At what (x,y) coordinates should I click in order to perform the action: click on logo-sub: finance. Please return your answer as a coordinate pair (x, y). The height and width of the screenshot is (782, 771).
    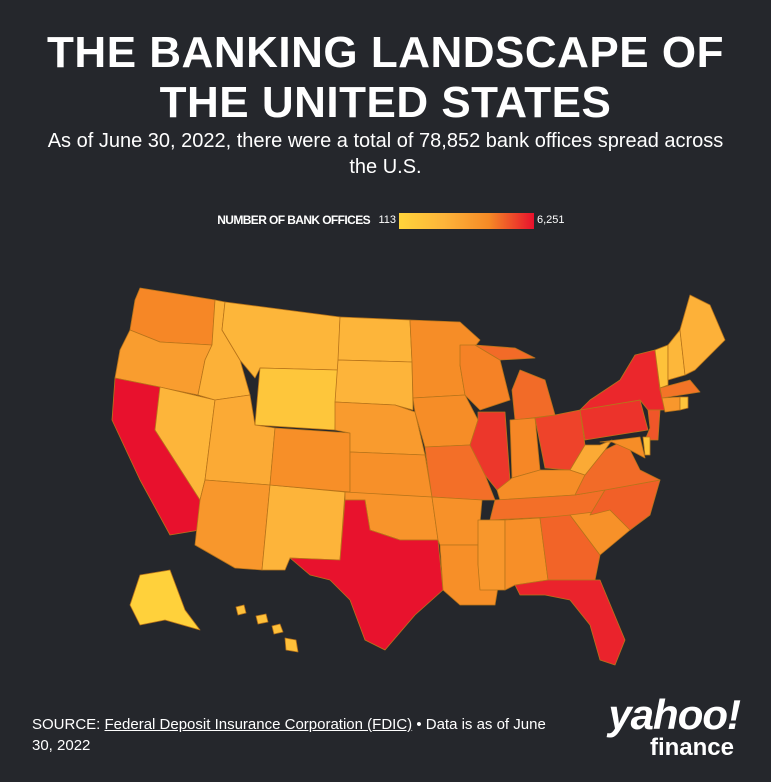
    Looking at the image, I should click on (691, 747).